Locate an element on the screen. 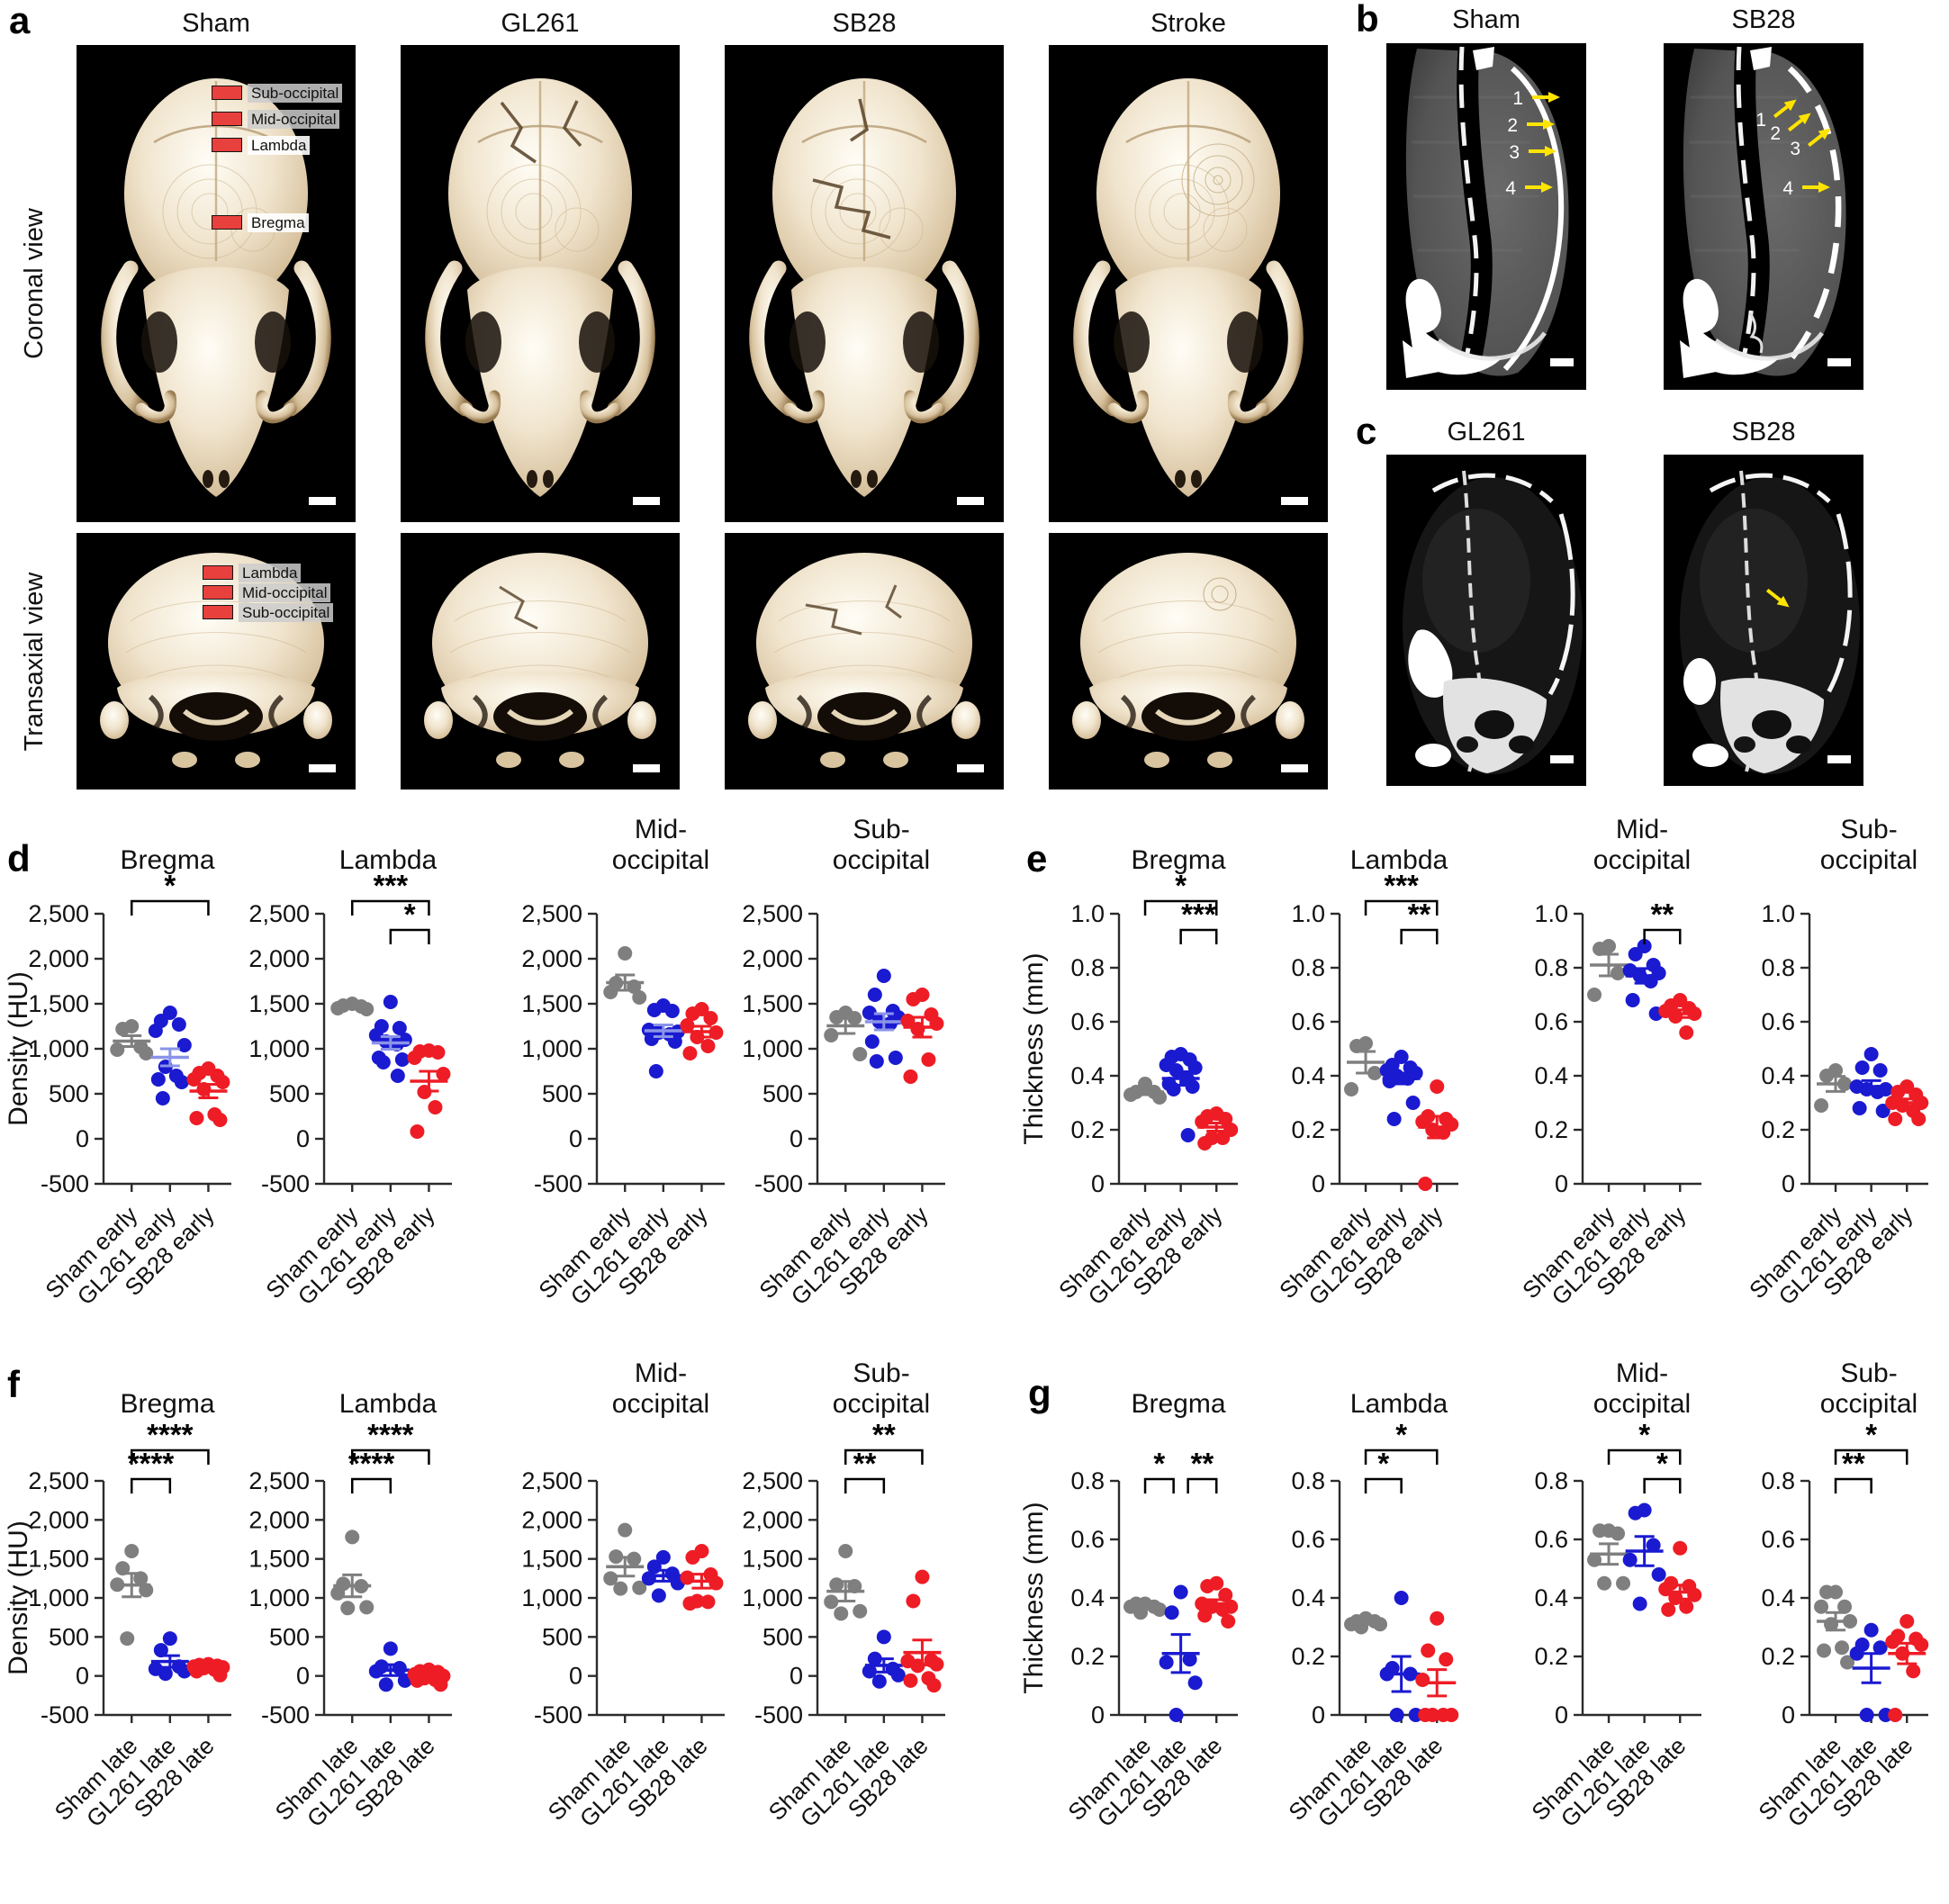 This screenshot has height=1904, width=1949. panel-g-label: g is located at coordinates (1039, 1393).